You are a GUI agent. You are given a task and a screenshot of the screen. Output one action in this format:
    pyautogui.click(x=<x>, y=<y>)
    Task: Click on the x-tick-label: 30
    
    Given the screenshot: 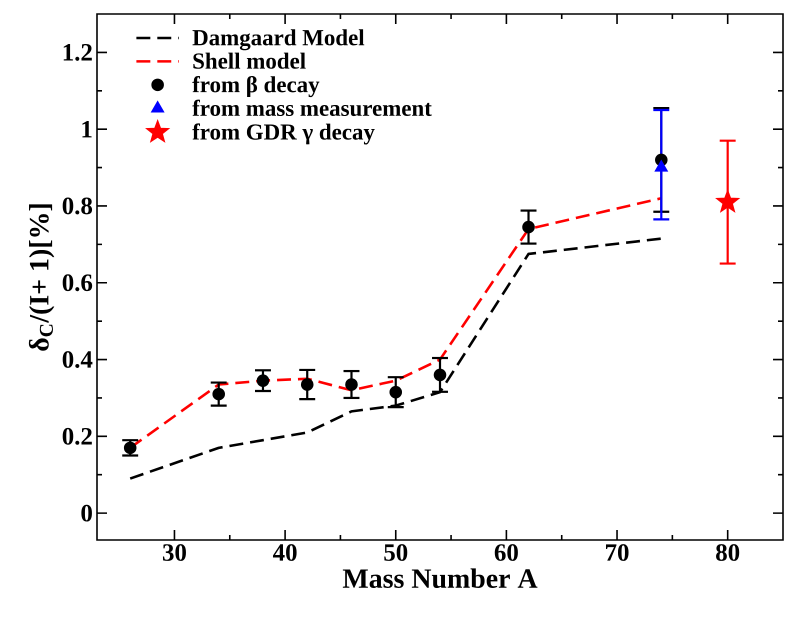 What is the action you would take?
    pyautogui.click(x=174, y=552)
    